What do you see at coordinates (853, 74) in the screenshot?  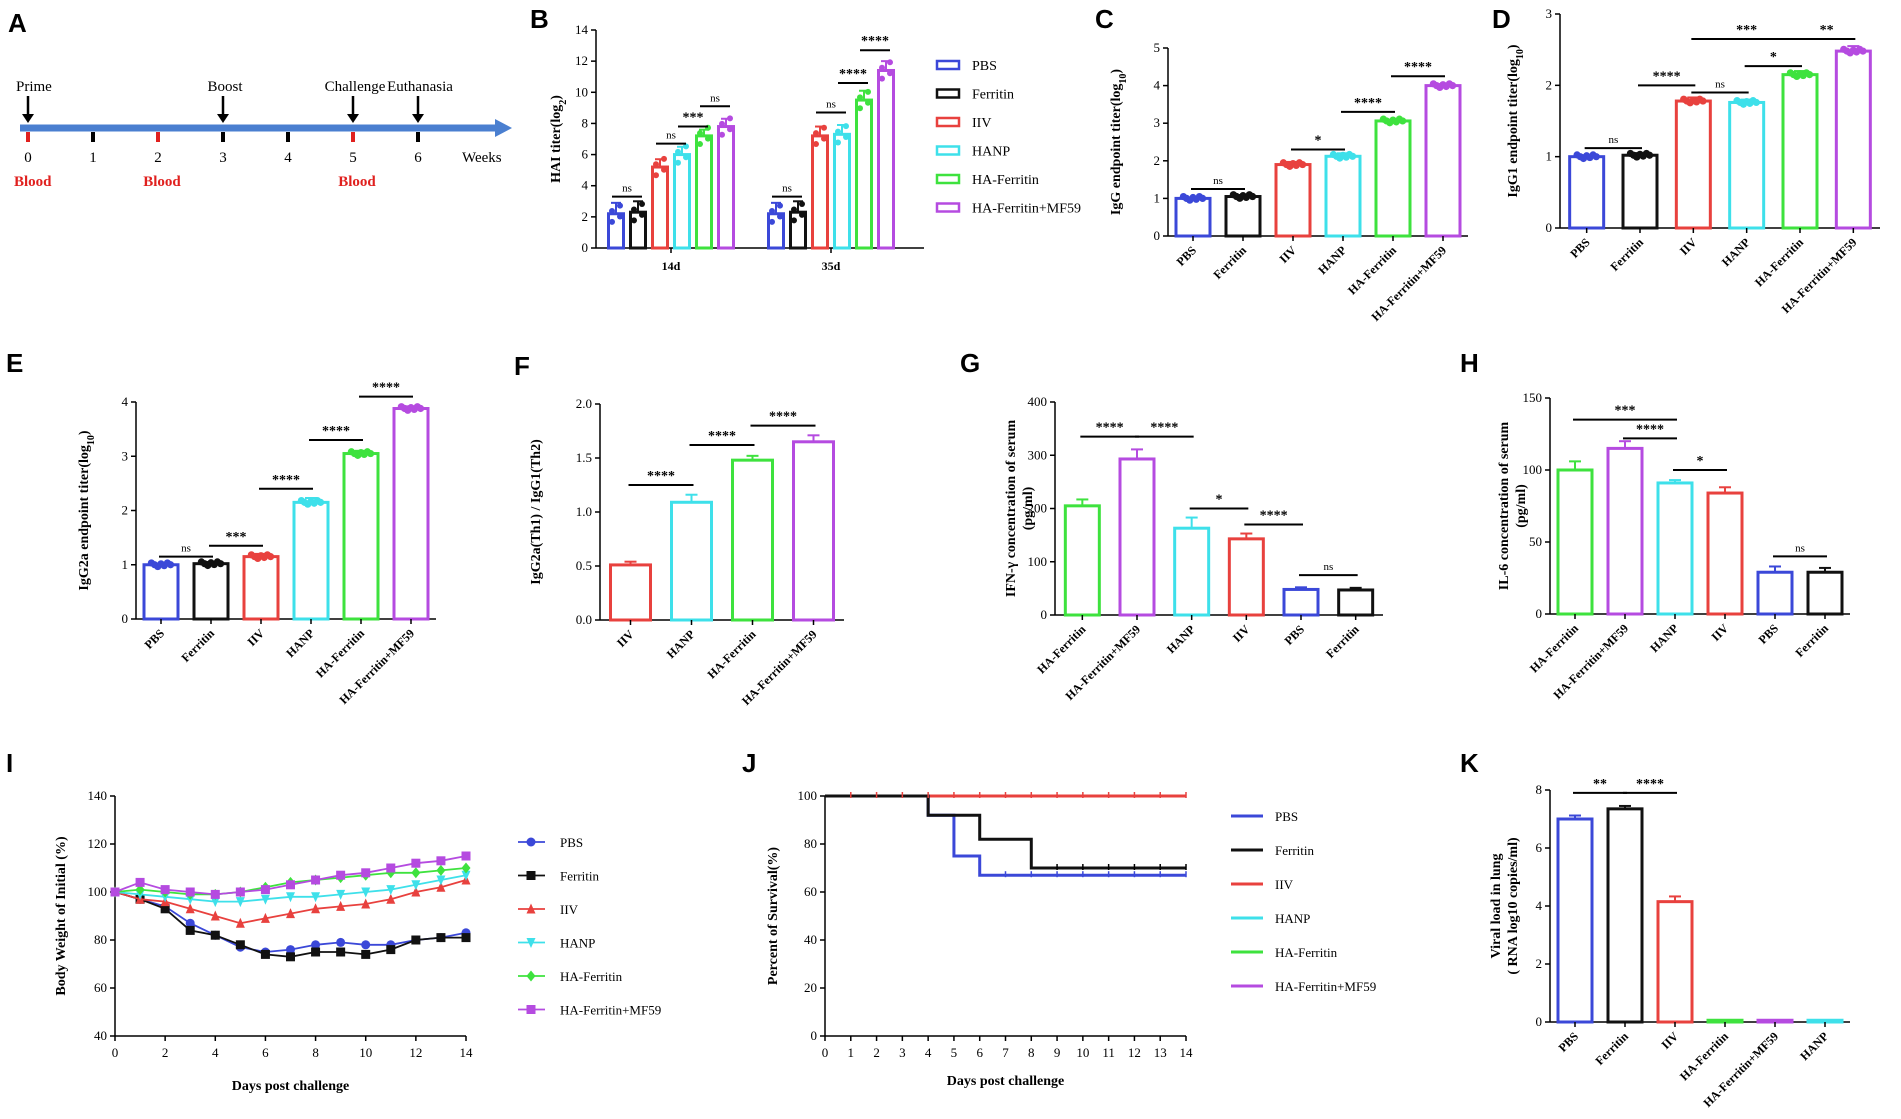 I see `significance-6-label: ****` at bounding box center [853, 74].